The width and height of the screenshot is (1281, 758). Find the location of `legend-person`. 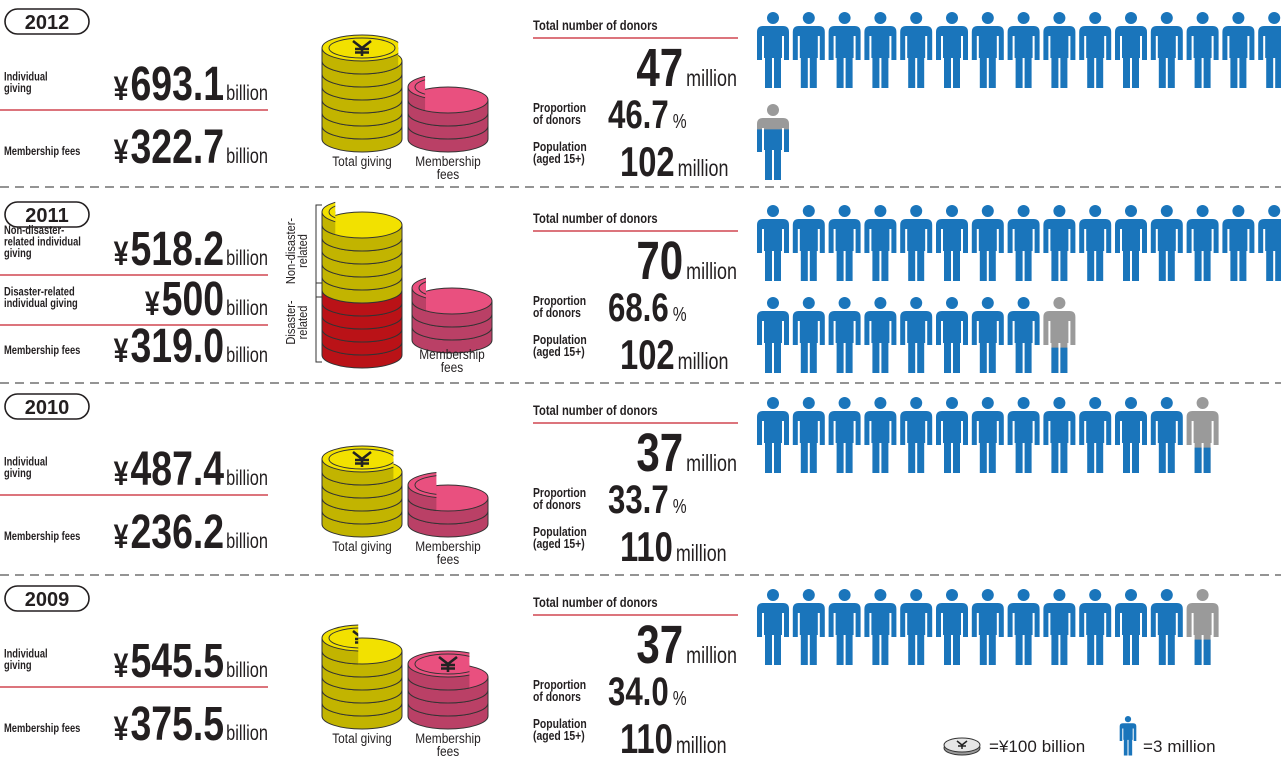

legend-person is located at coordinates (1128, 736).